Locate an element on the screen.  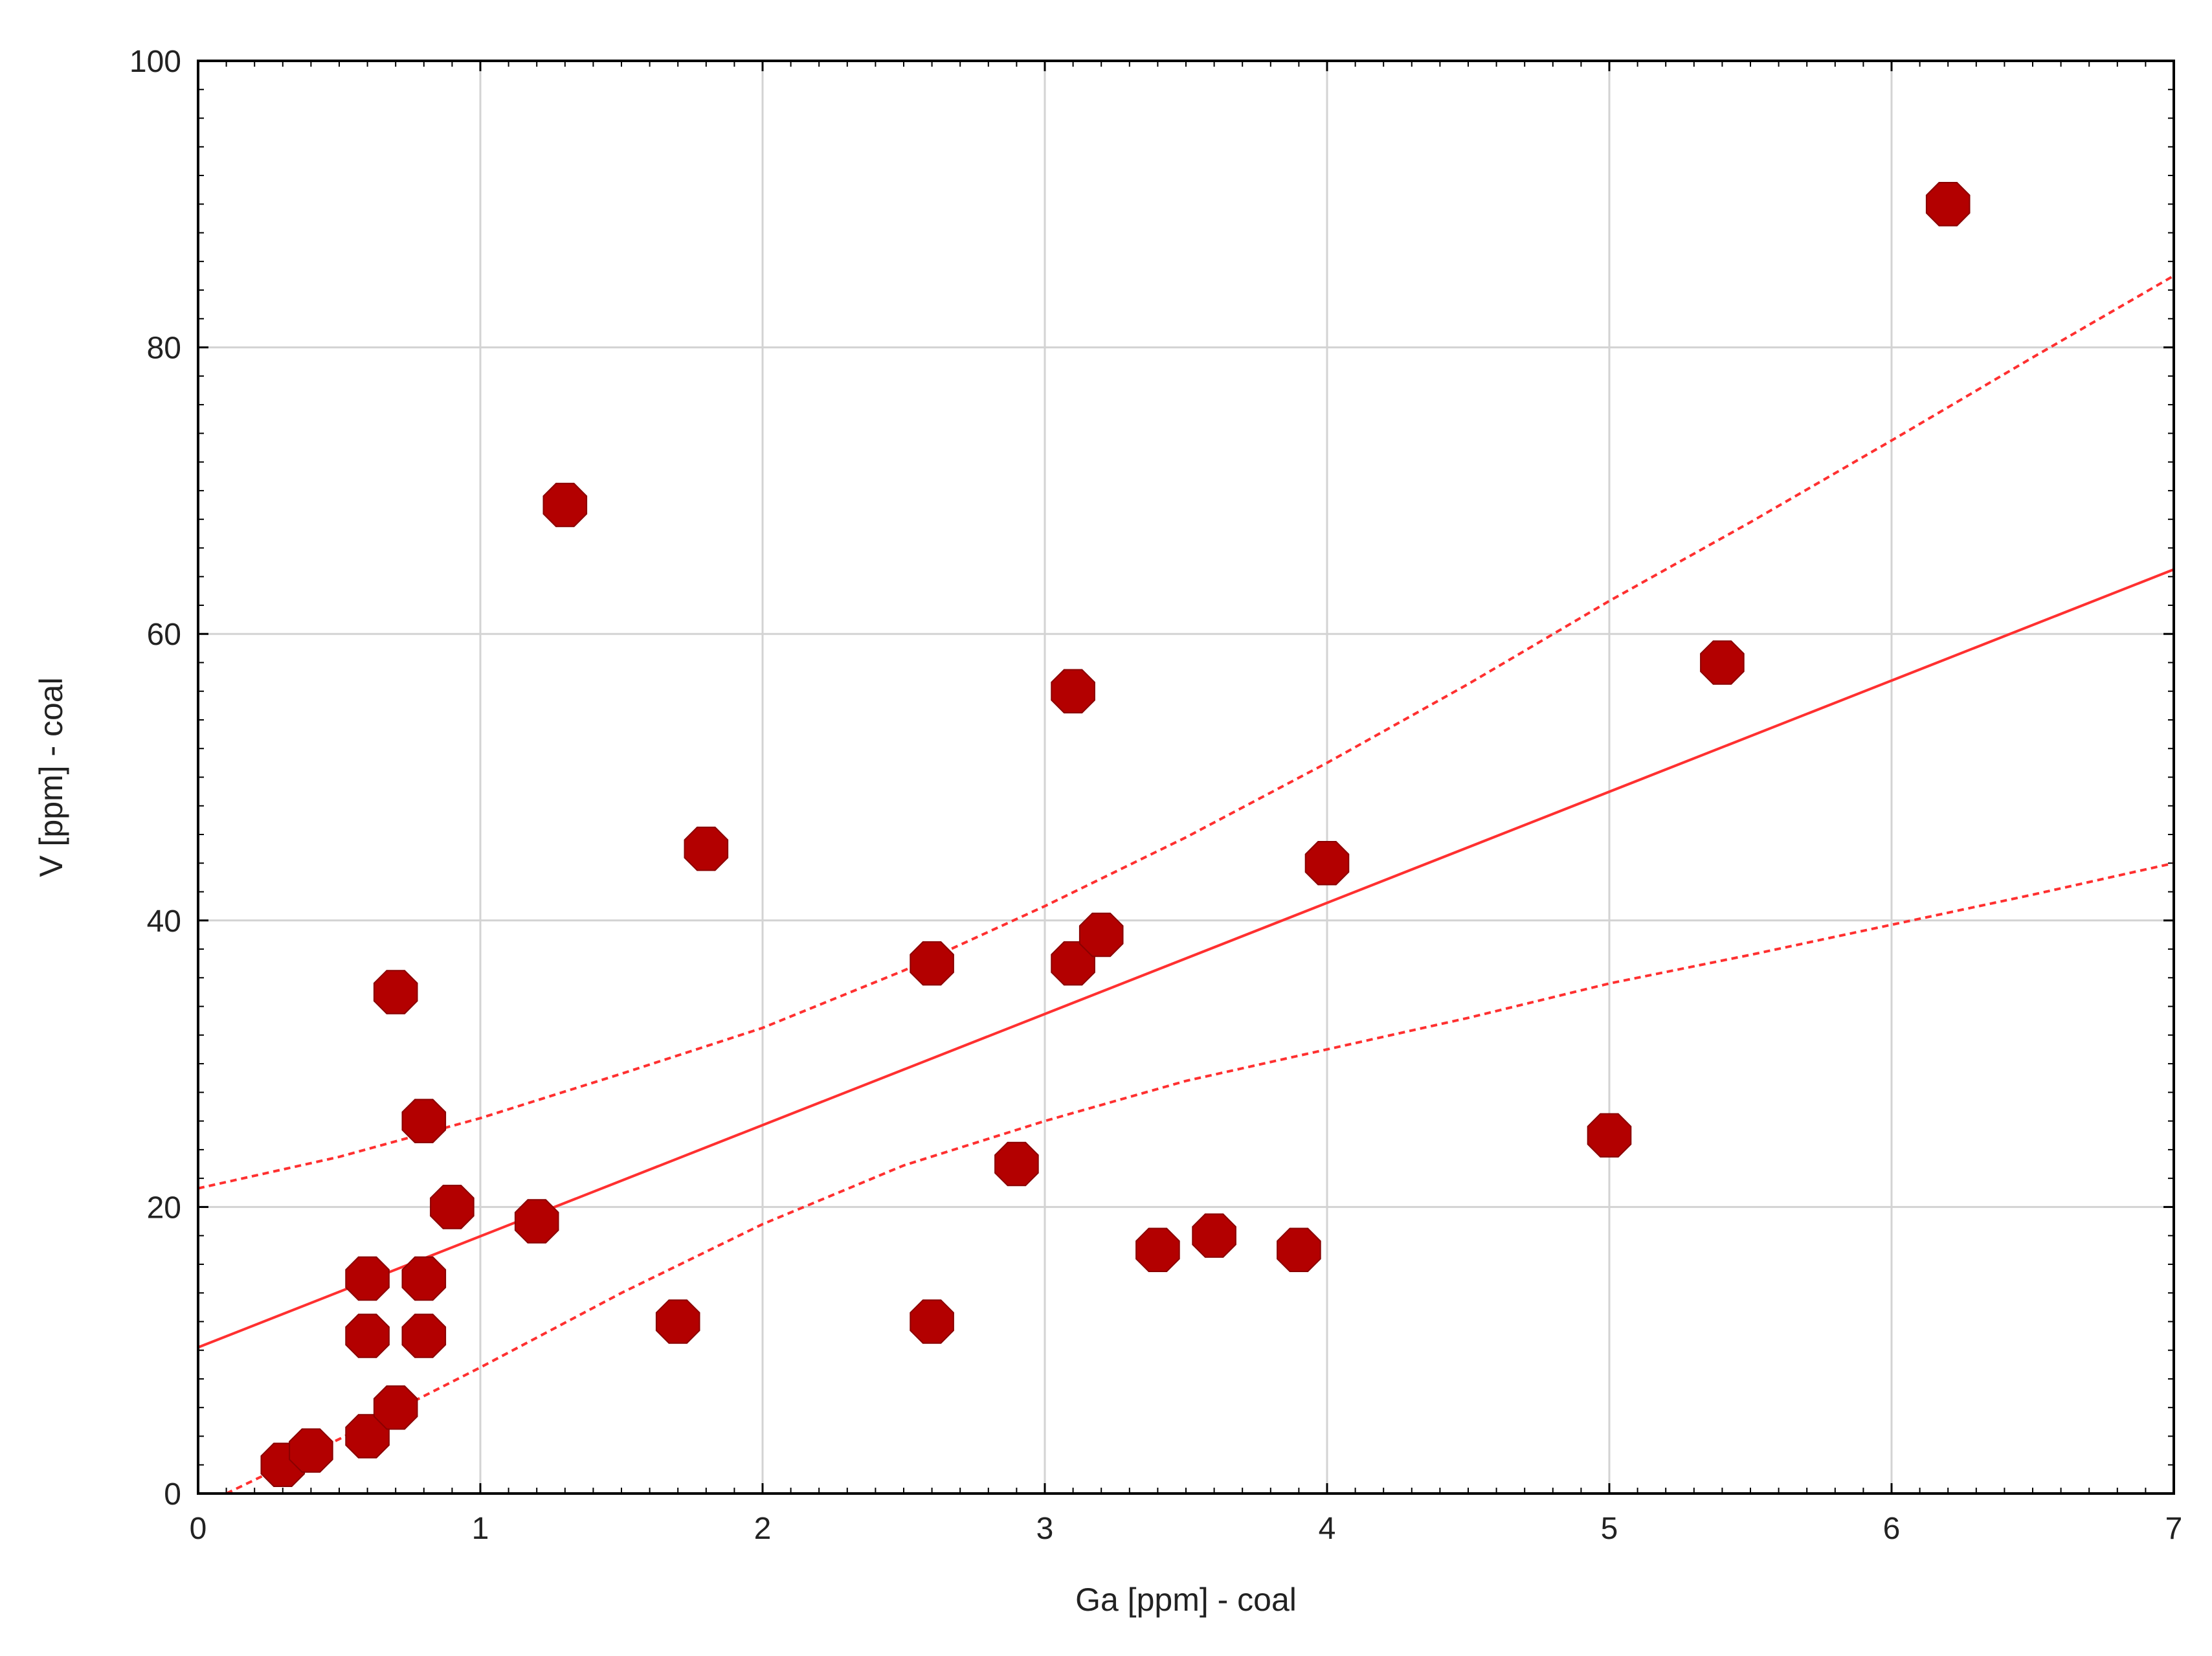
x-tick-label: 0 is located at coordinates (199, 1529).